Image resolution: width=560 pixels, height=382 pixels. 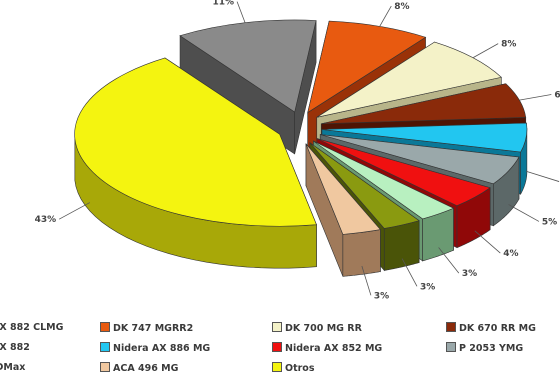 I want to click on legend-item: Otros, so click(x=293, y=368).